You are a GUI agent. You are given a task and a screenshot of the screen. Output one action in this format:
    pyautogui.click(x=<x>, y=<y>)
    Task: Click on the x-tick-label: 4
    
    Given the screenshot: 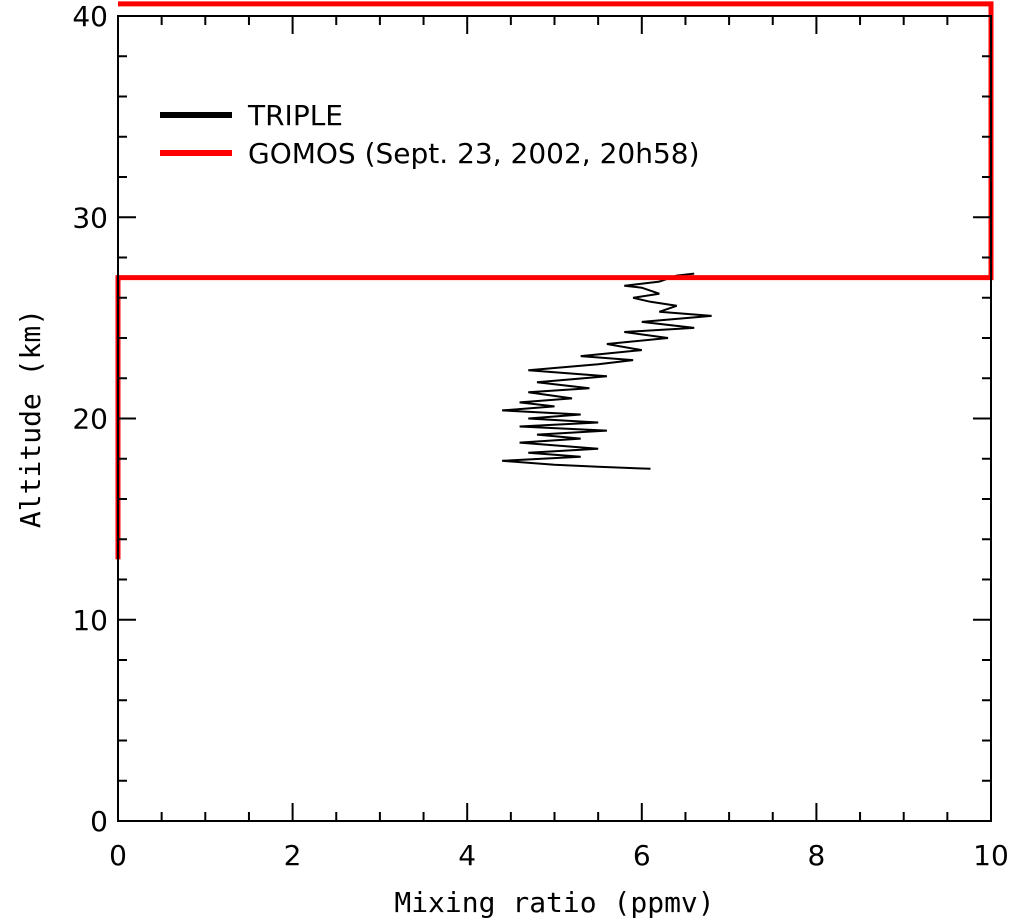 What is the action you would take?
    pyautogui.click(x=467, y=855)
    